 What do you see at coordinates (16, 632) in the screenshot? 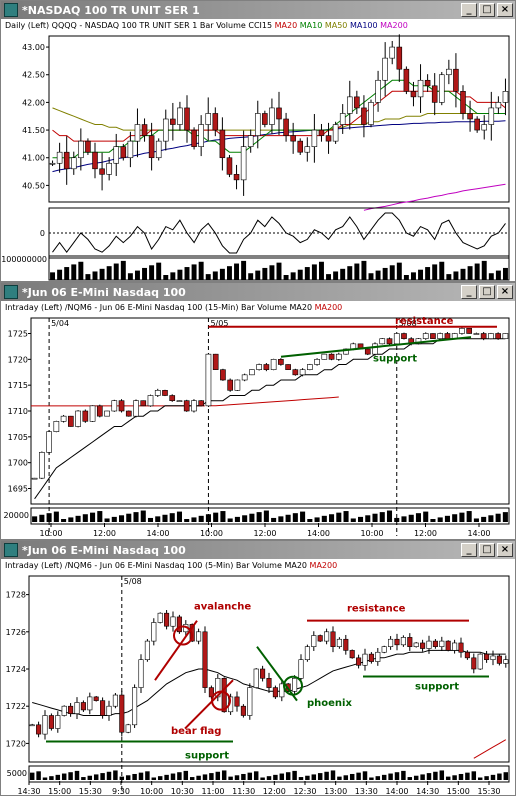
I see `y-tick-label: 1726` at bounding box center [16, 632].